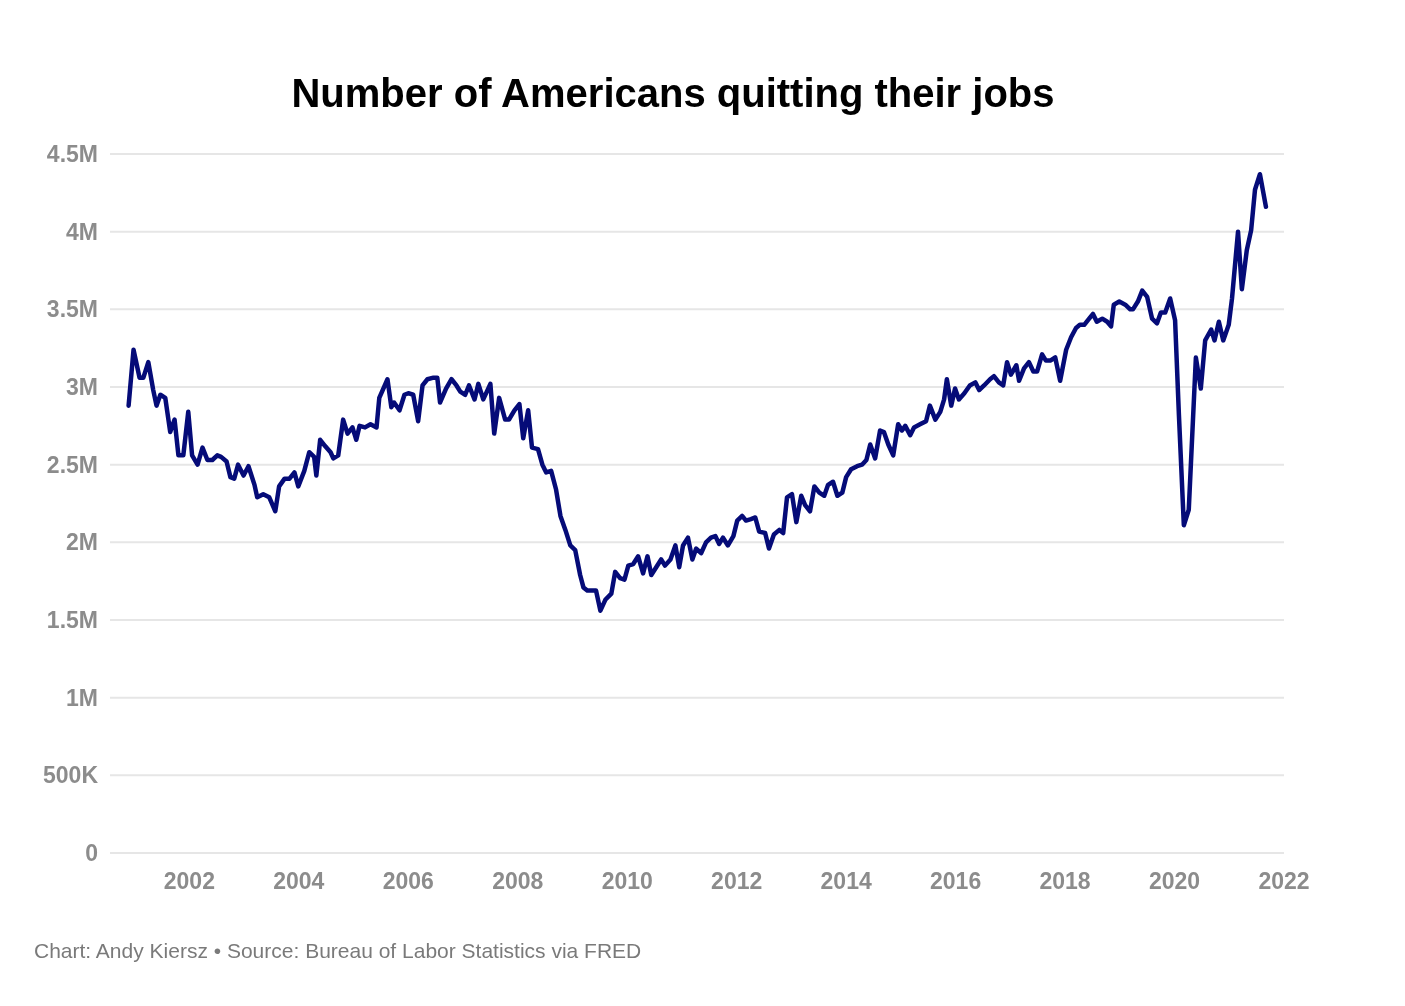 The image size is (1405, 1006). What do you see at coordinates (518, 881) in the screenshot?
I see `x-tick-label: 2008` at bounding box center [518, 881].